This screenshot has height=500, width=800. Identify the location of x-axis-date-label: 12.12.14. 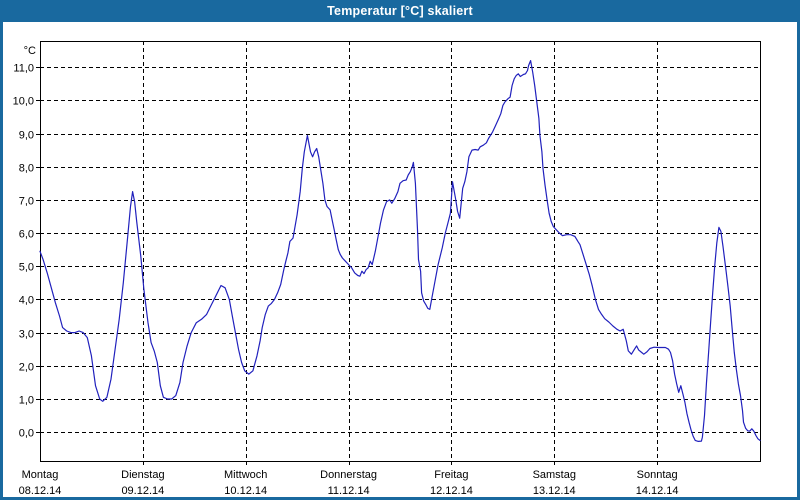
(451, 491).